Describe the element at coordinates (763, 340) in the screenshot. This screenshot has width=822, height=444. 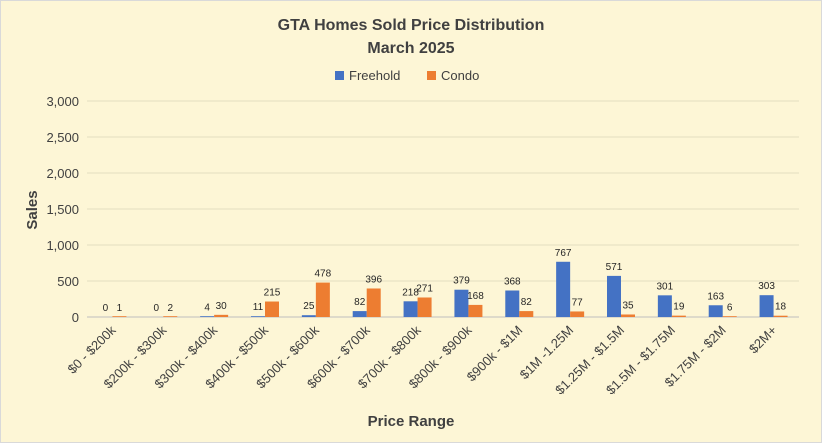
I see `x-tick-label: $2M+` at that location.